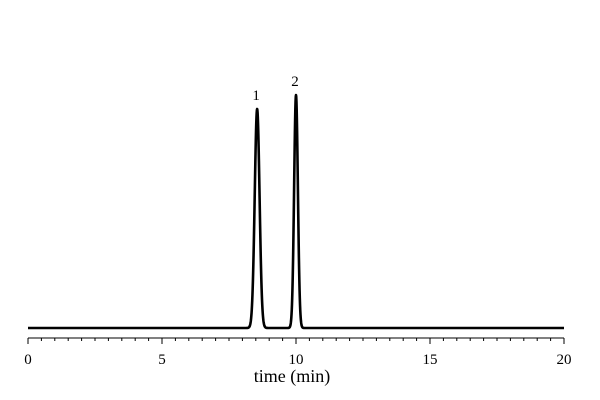 This screenshot has height=400, width=600. I want to click on x-ticks: 0 5 10 15 20, so click(298, 353).